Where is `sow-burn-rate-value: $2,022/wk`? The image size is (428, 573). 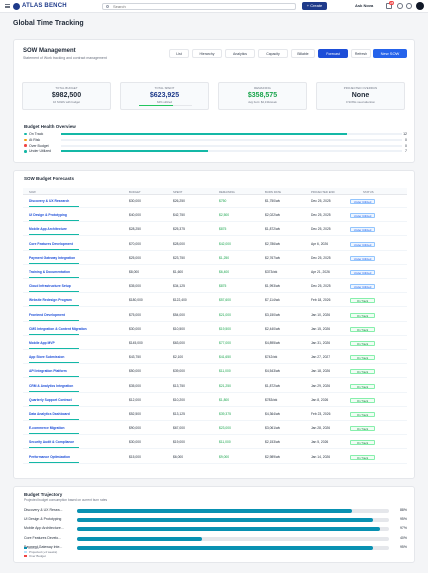
sow-burn-rate-value: $2,022/wk is located at coordinates (273, 215).